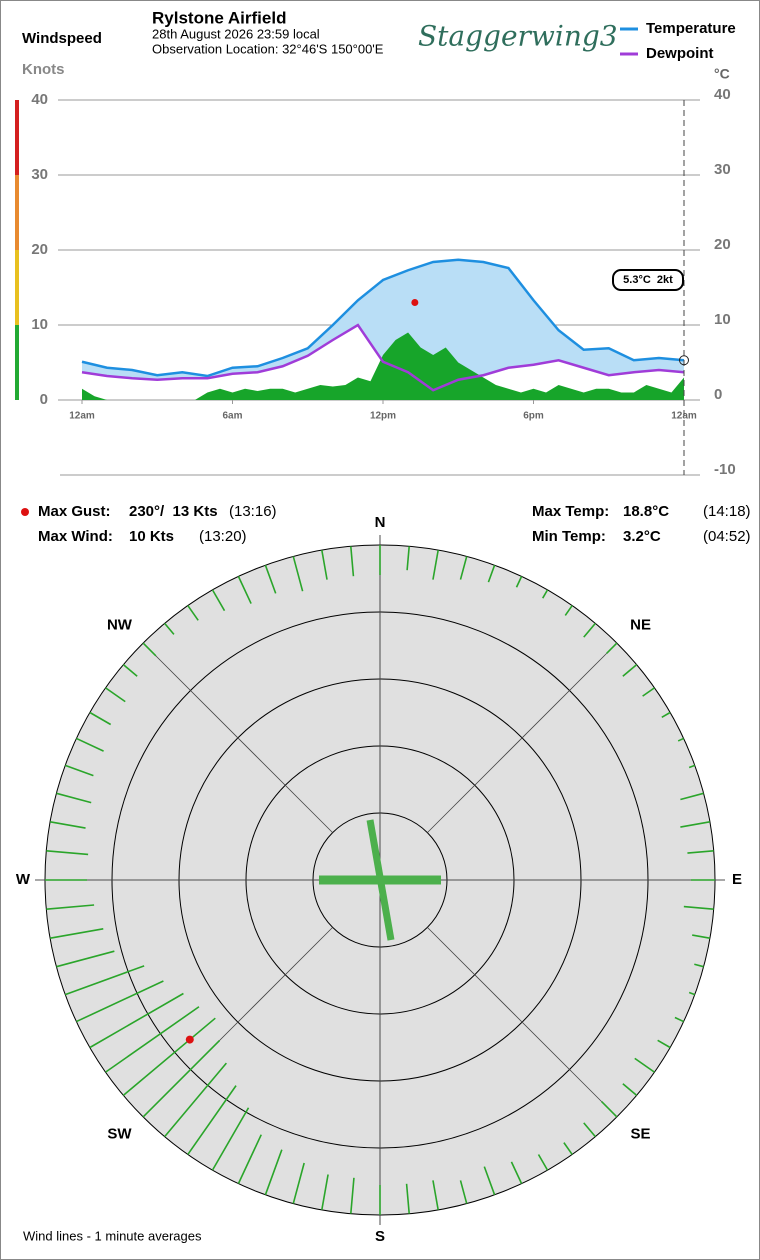 The width and height of the screenshot is (760, 1260). What do you see at coordinates (75, 536) in the screenshot?
I see `stat-label: Max Wind:` at bounding box center [75, 536].